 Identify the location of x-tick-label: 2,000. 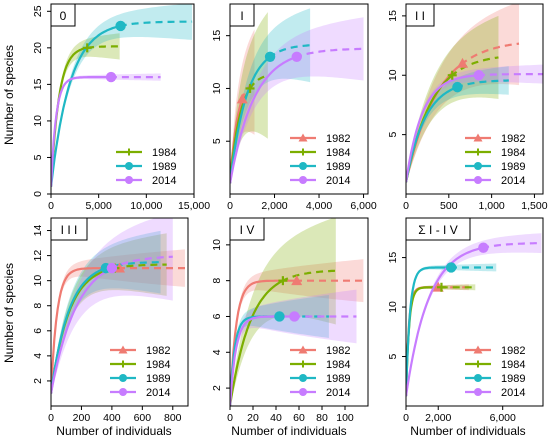
(438, 418).